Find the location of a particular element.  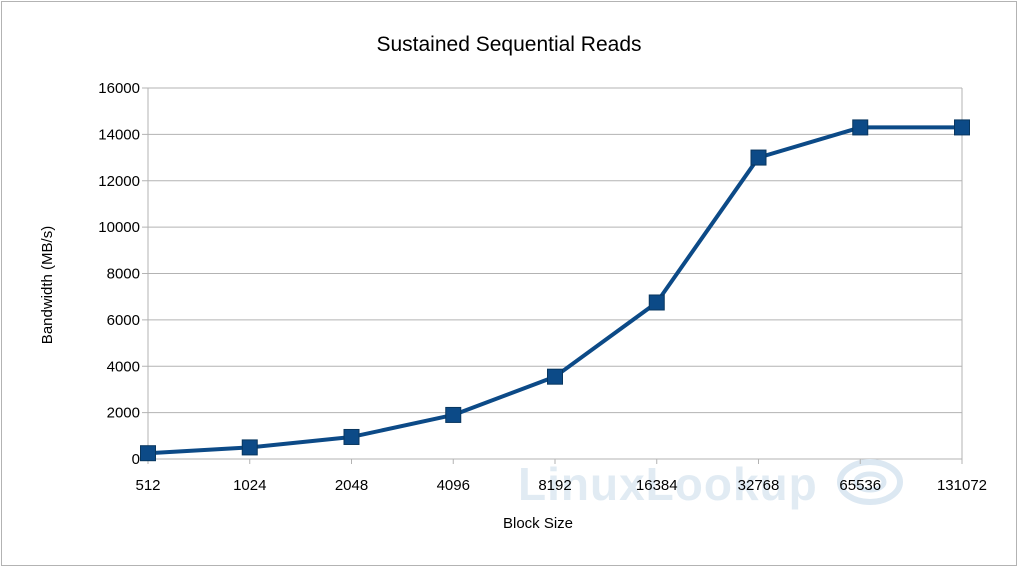

x-tick-label: 8192 is located at coordinates (554, 485).